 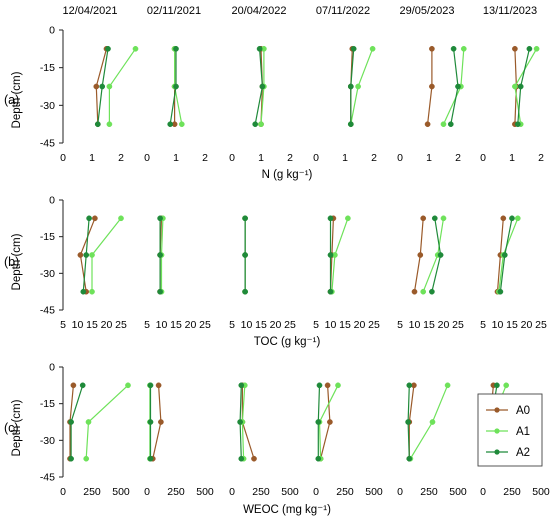 I want to click on y-tick-label: -15, so click(x=47, y=237).